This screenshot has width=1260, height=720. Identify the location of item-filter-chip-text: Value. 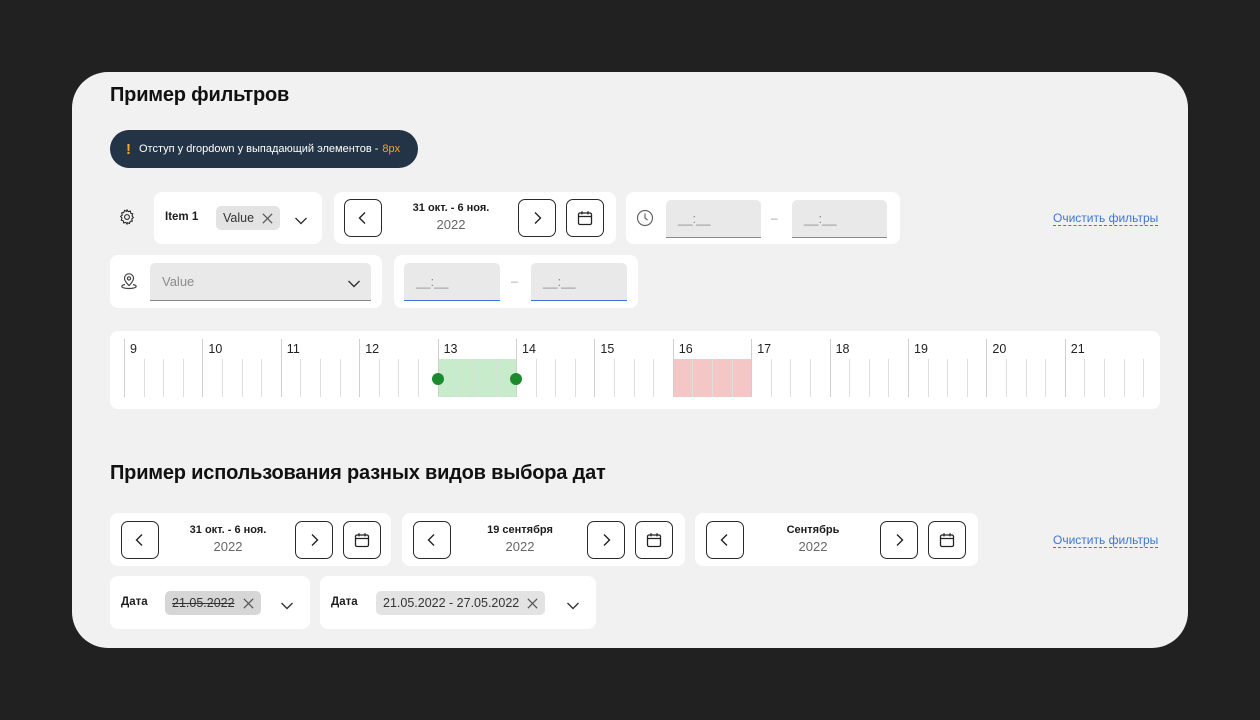
(239, 218).